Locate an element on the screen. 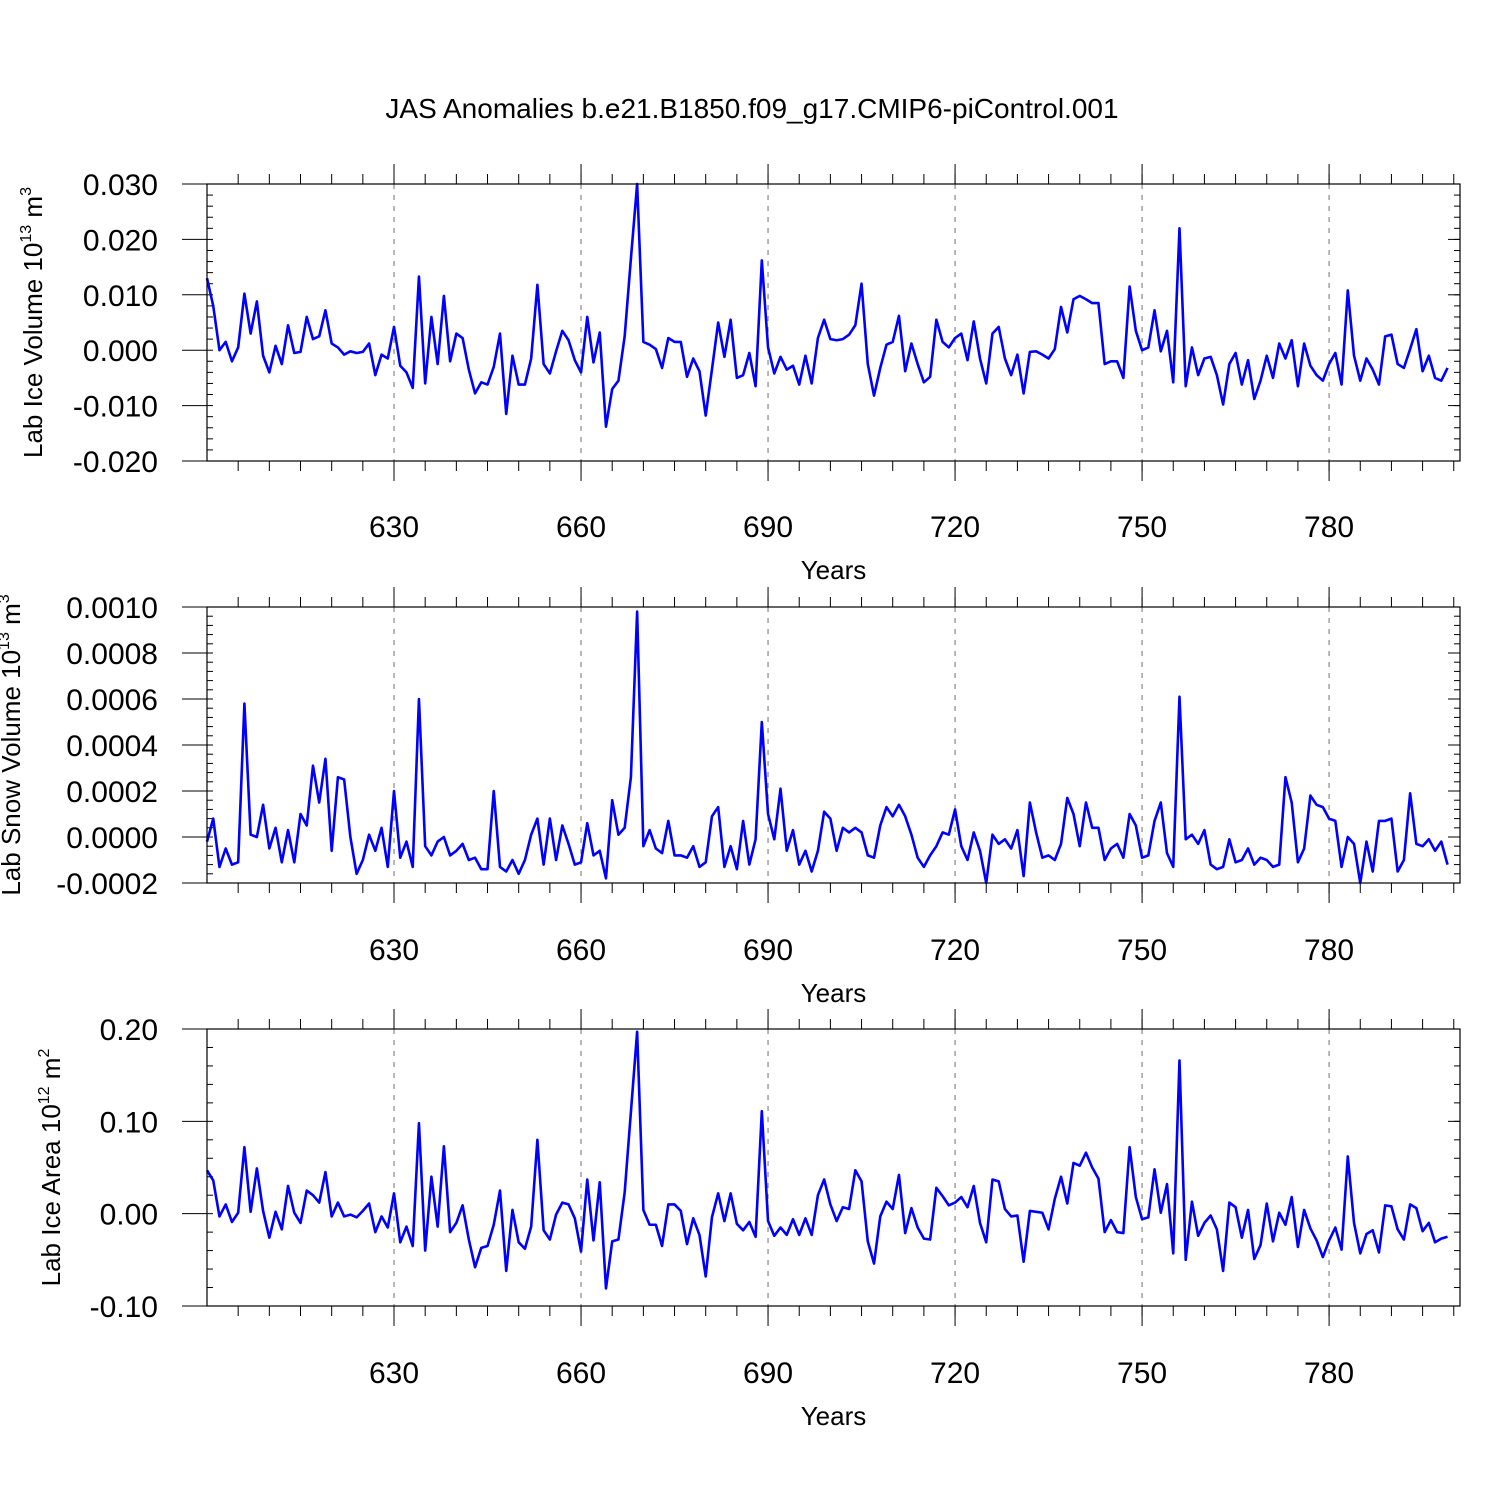  y-tick-label: 0.0002 is located at coordinates (112, 792).